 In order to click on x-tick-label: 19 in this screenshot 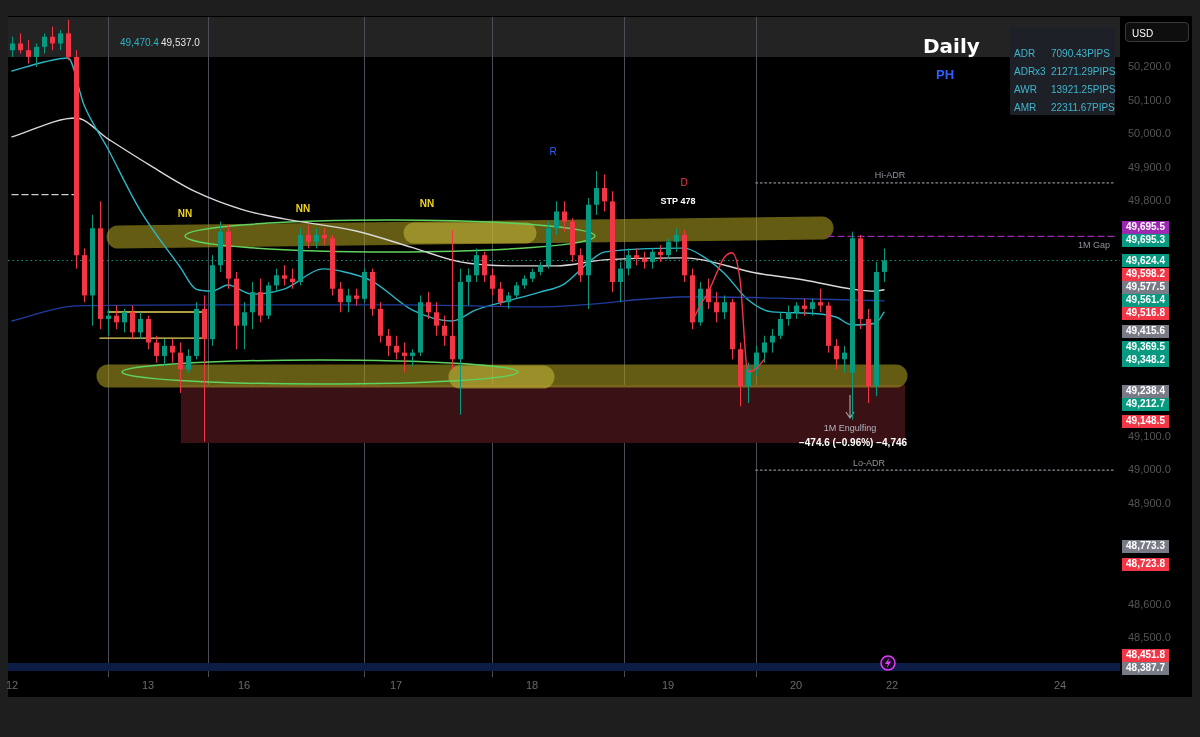, I will do `click(668, 685)`.